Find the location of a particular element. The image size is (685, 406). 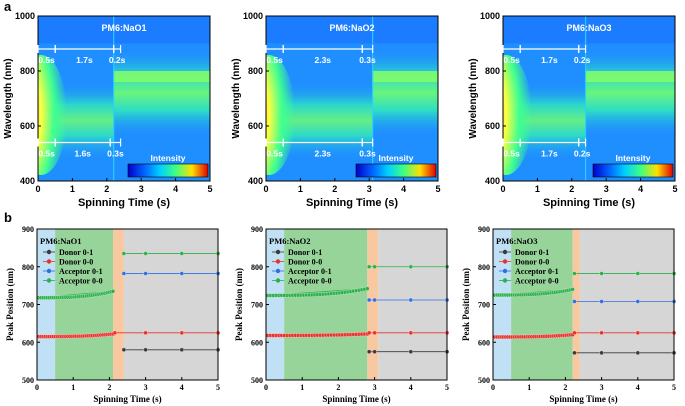

heatmap-late-peak is located at coordinates (161, 76).